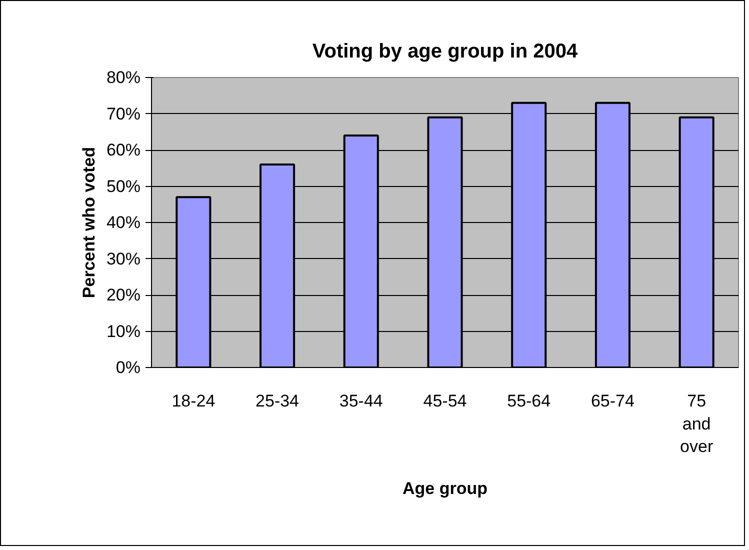 This screenshot has height=550, width=749. Describe the element at coordinates (123, 114) in the screenshot. I see `y-tick-label: 70%` at that location.